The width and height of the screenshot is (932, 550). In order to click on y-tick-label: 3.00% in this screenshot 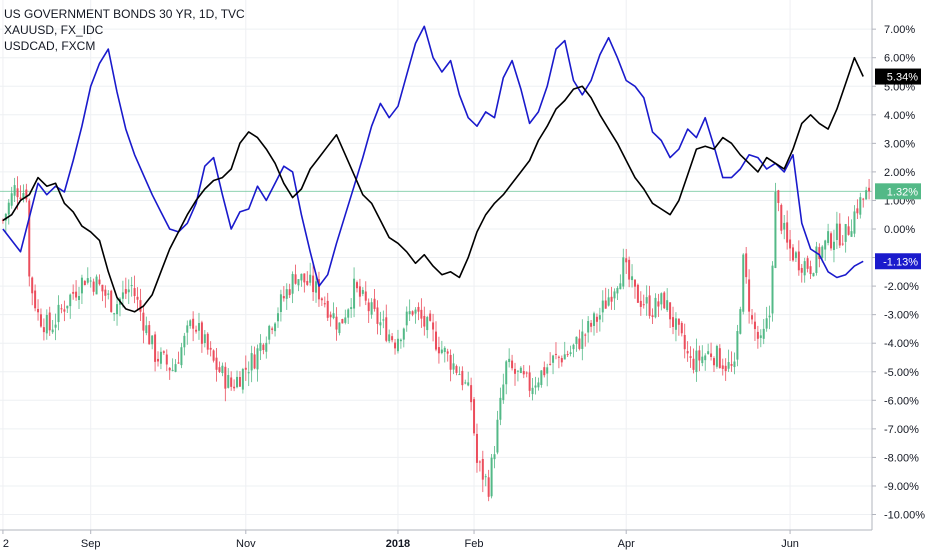, I will do `click(899, 144)`.